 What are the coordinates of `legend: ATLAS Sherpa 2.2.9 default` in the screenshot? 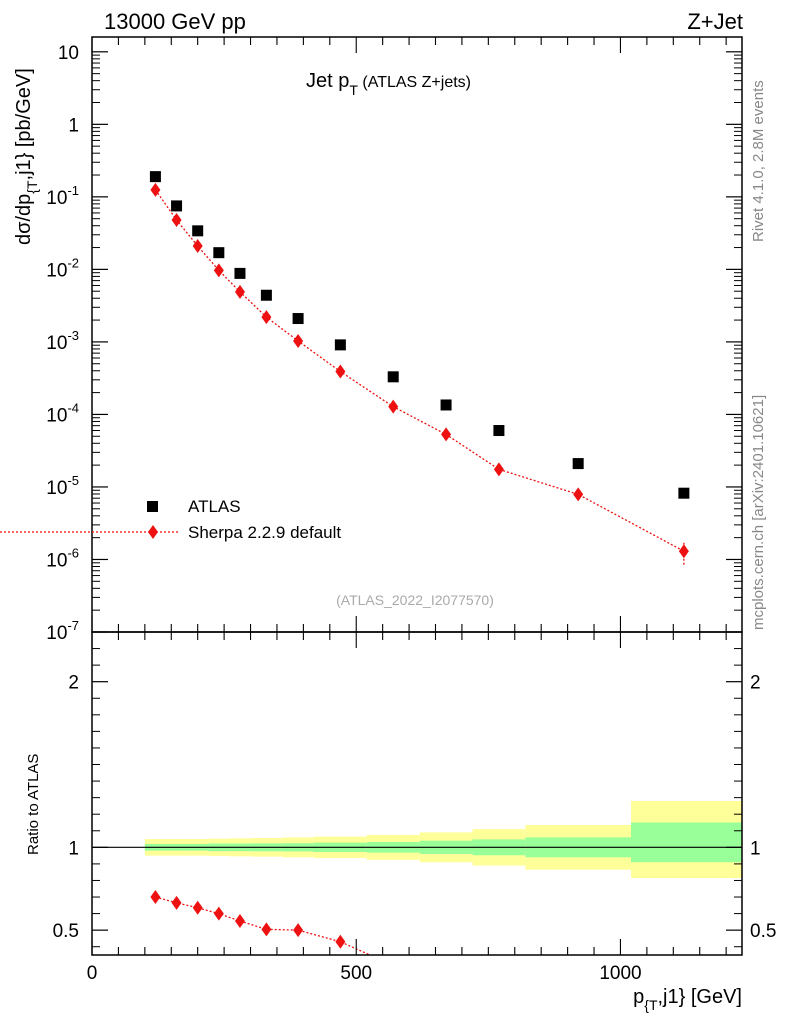 It's located at (170, 519).